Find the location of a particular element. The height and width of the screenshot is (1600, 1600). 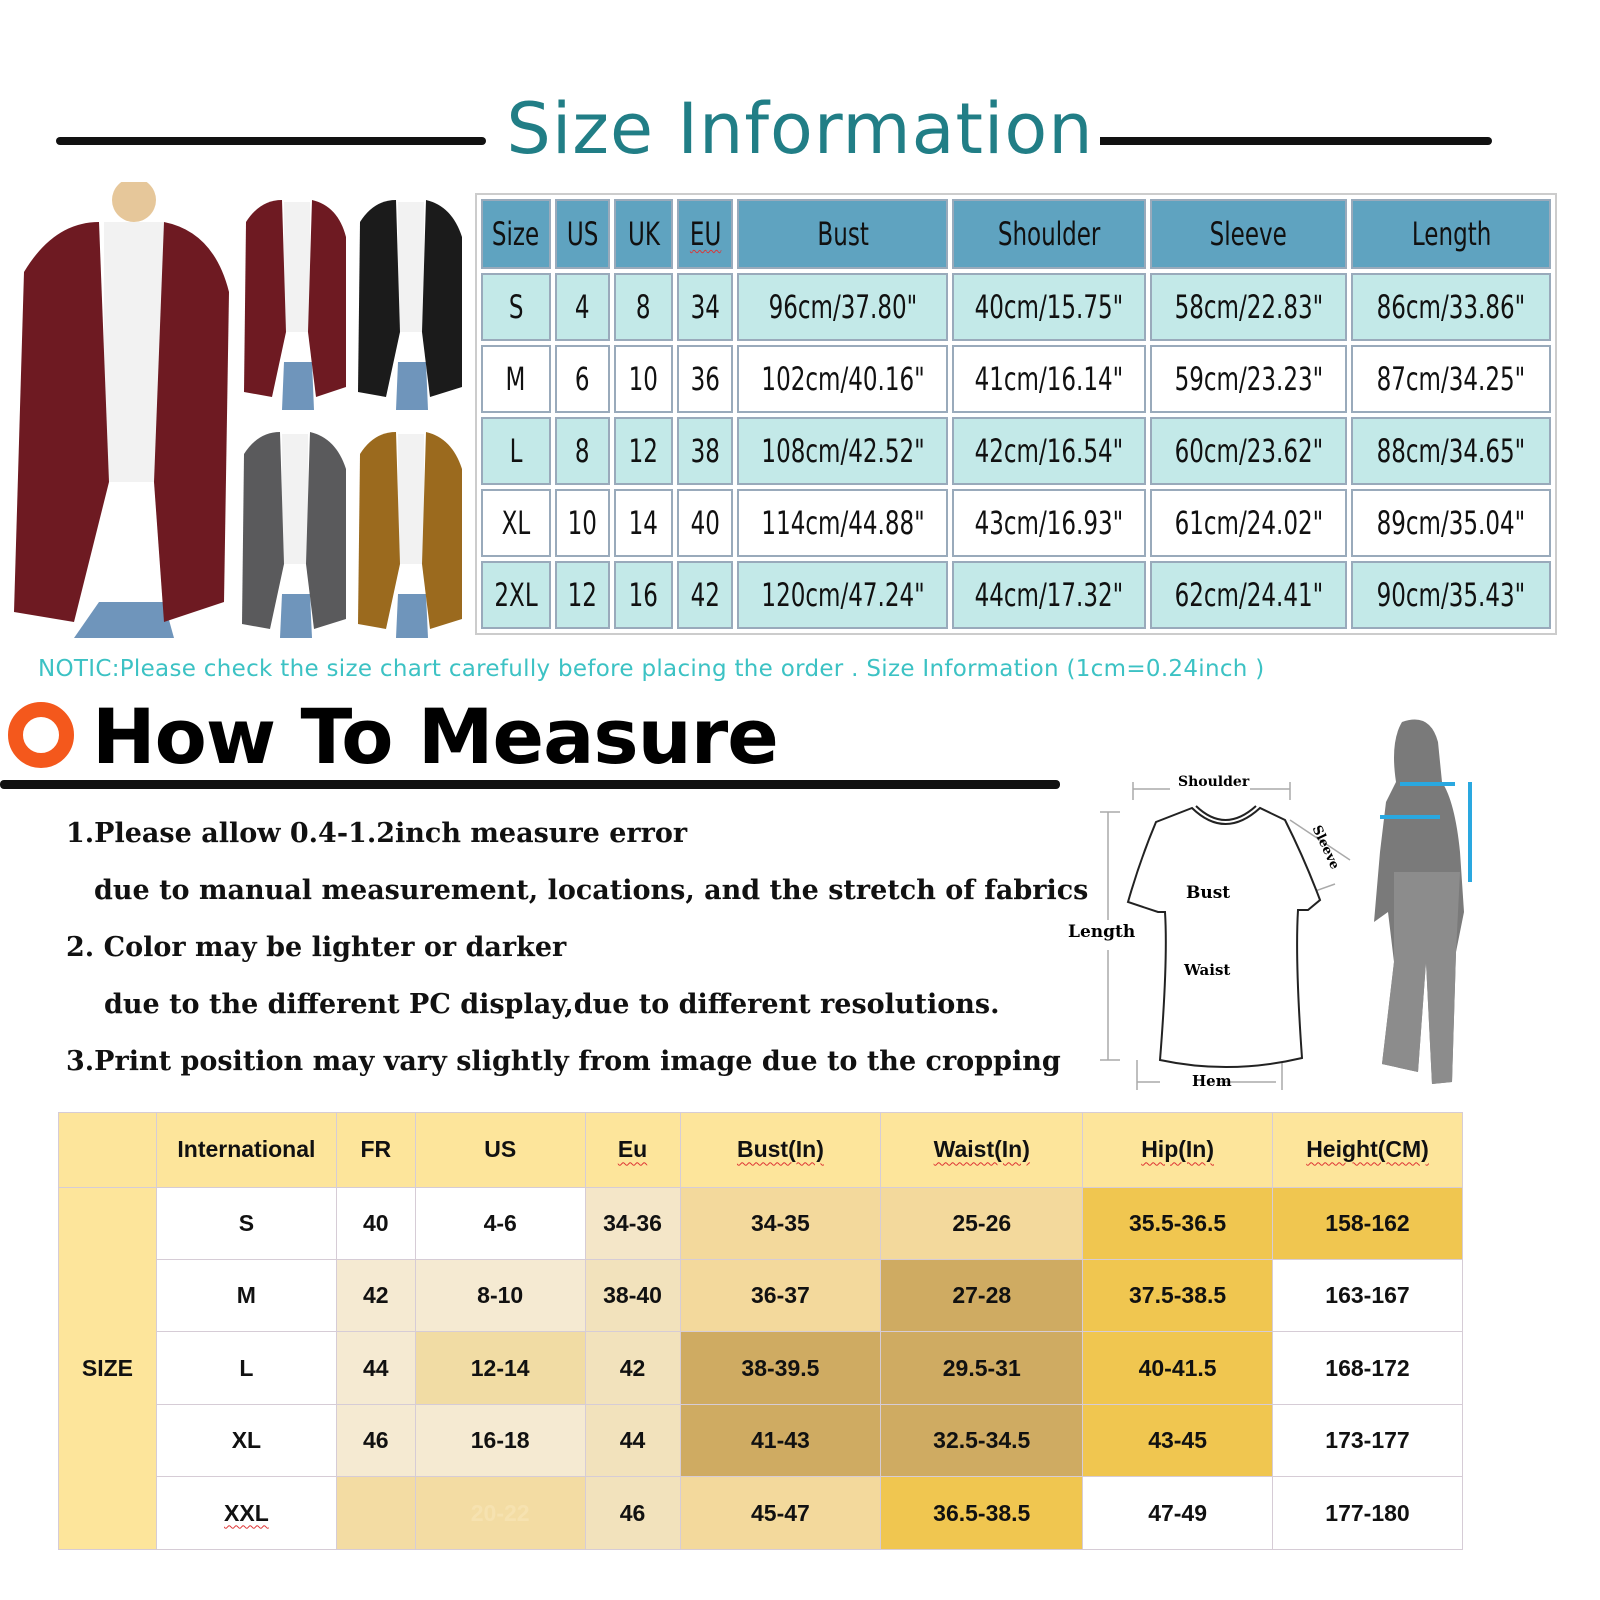

cell-value: 44 is located at coordinates (376, 1367).